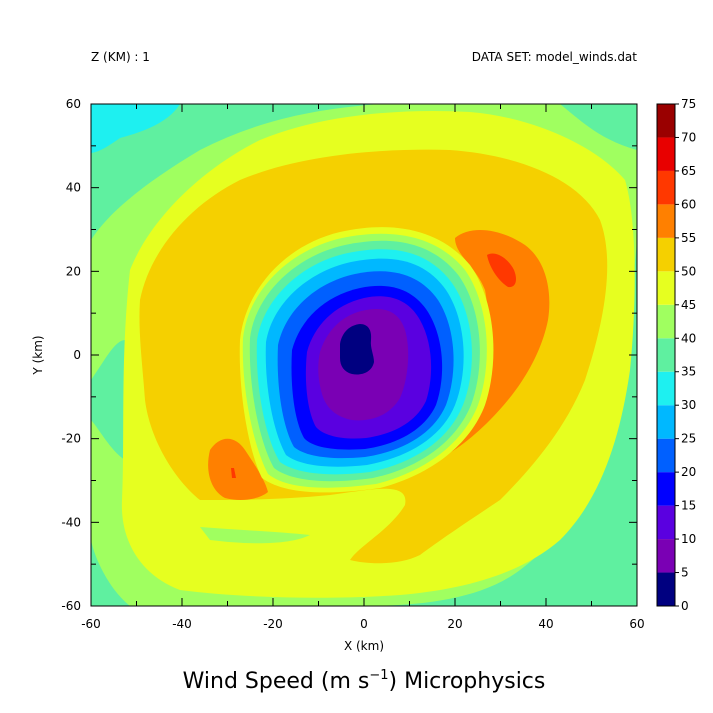  I want to click on field-contour-60-sw, so click(238, 469).